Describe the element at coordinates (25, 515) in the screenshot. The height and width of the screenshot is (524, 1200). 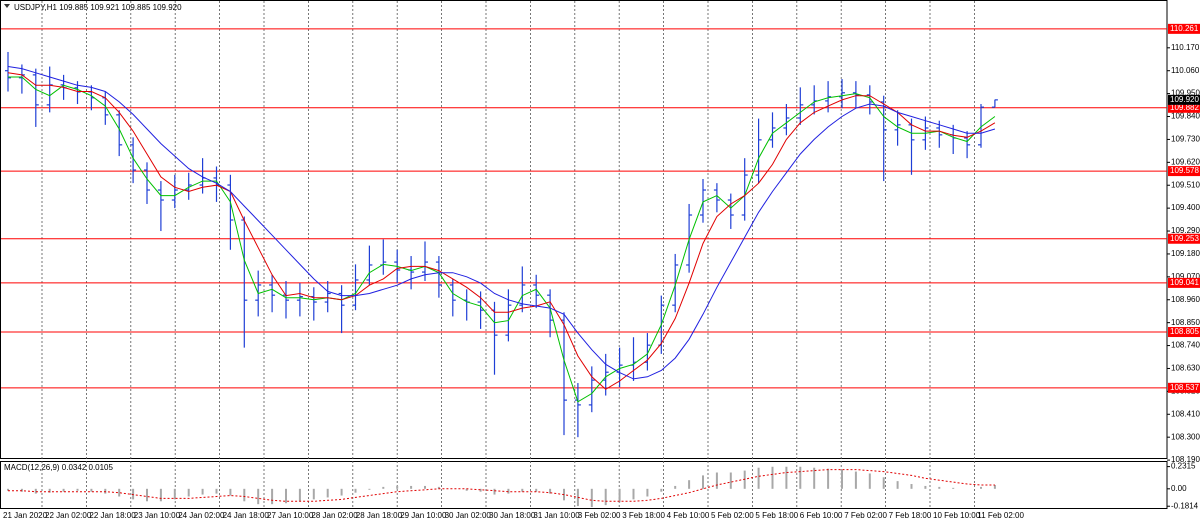
I see `time-label: 21 Jan 2020` at that location.